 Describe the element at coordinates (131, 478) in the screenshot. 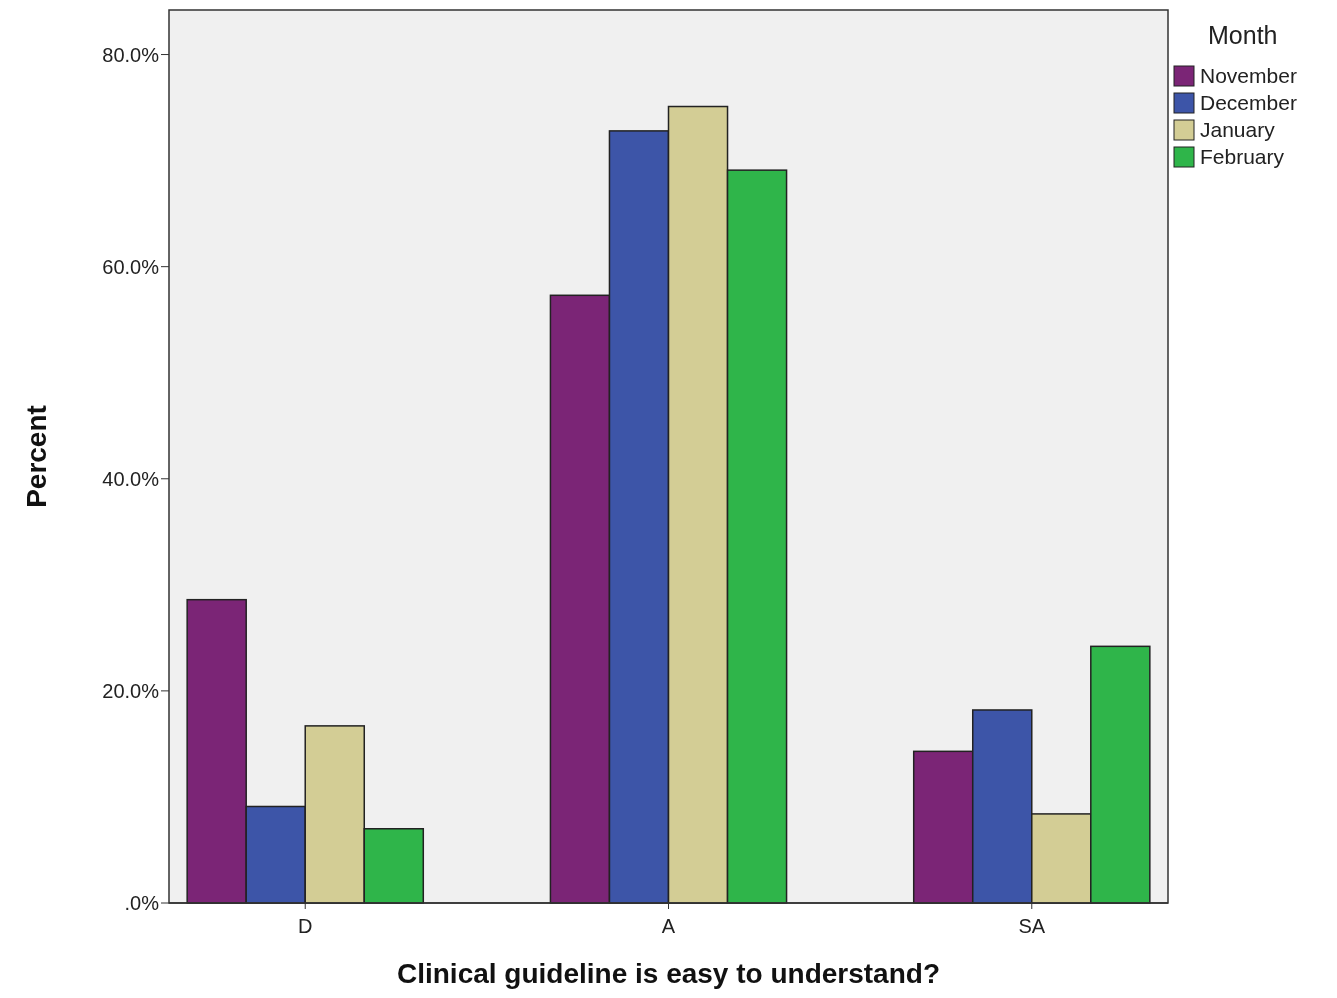

I see `y-tick-label: 40.0%` at that location.